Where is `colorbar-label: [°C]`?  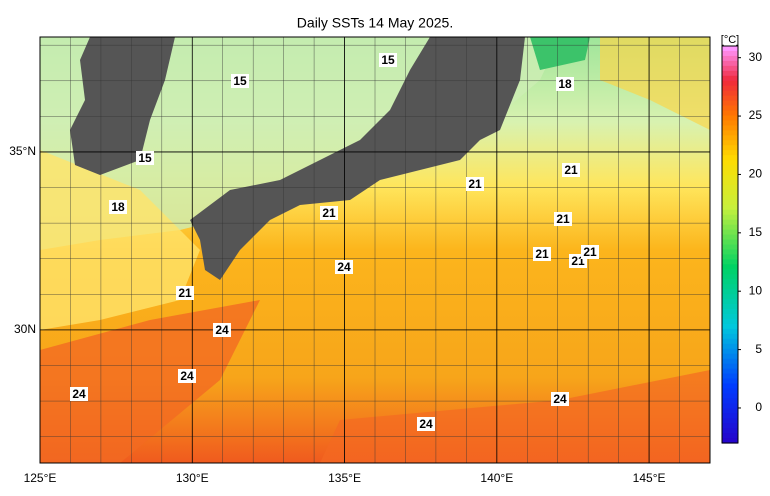 colorbar-label: [°C] is located at coordinates (730, 40).